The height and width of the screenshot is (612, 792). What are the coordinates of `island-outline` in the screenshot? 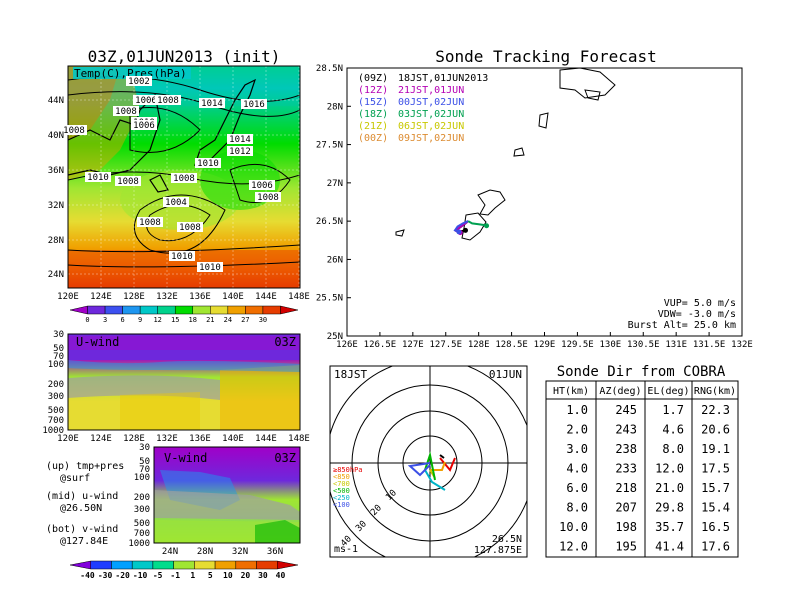 It's located at (587, 83).